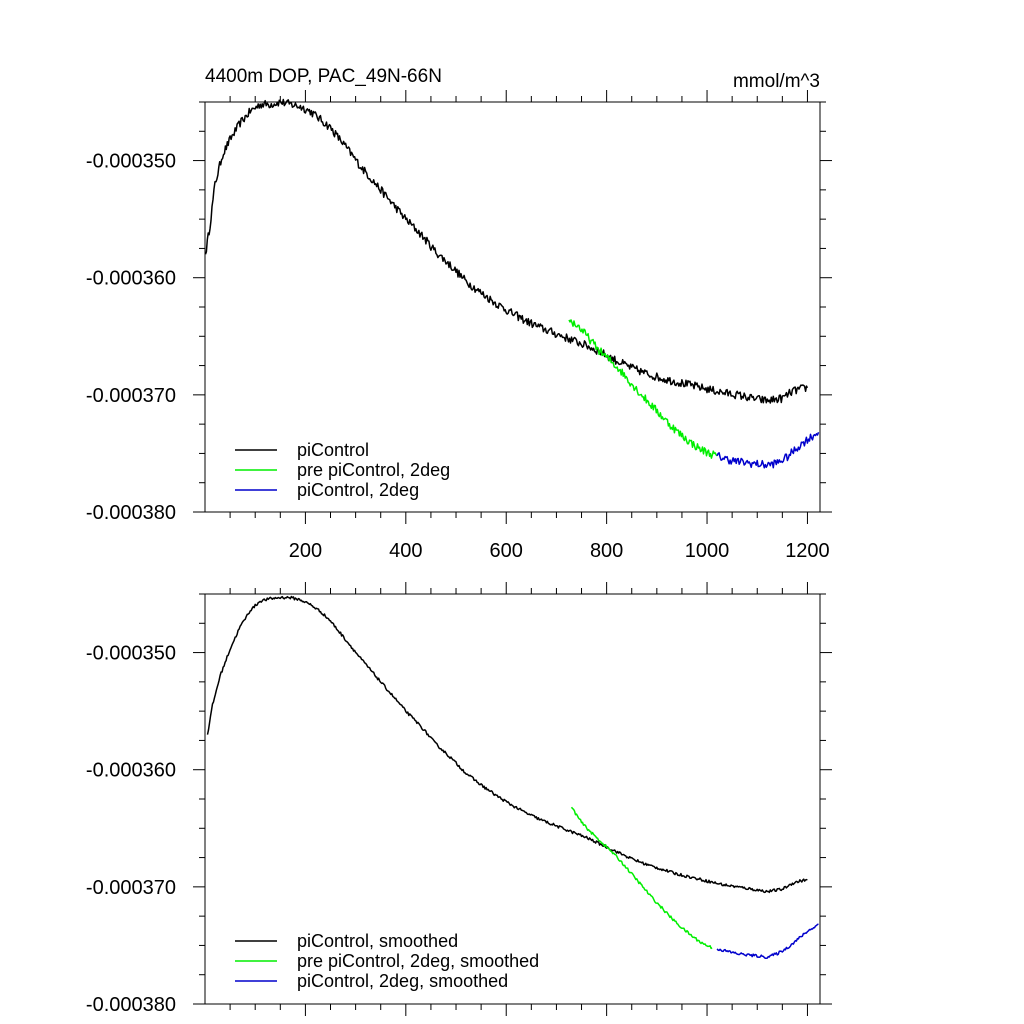 The image size is (1024, 1024). What do you see at coordinates (776, 81) in the screenshot?
I see `units-label: mmol/m^3` at bounding box center [776, 81].